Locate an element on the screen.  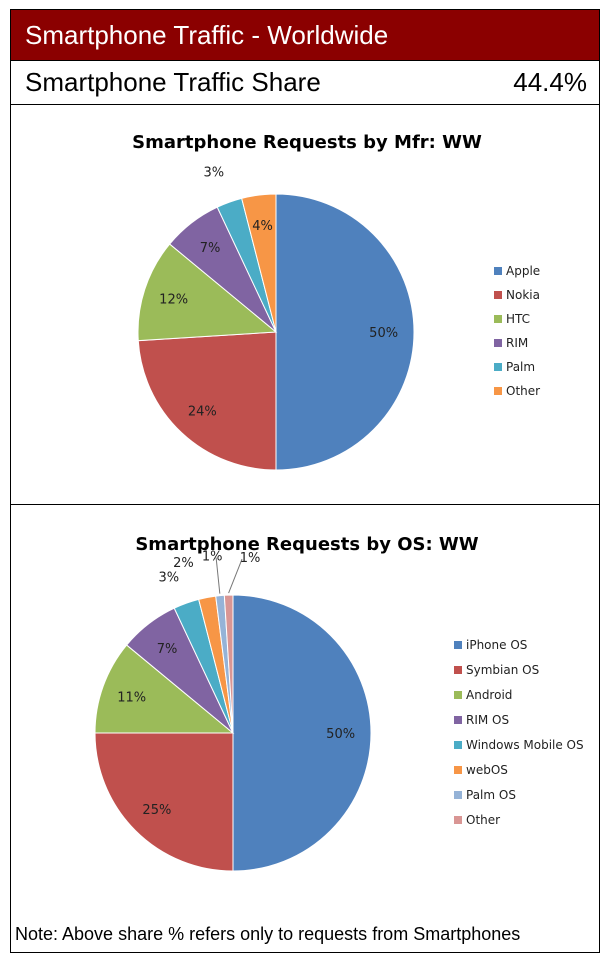
legend-swatch-rim-os is located at coordinates (458, 720).